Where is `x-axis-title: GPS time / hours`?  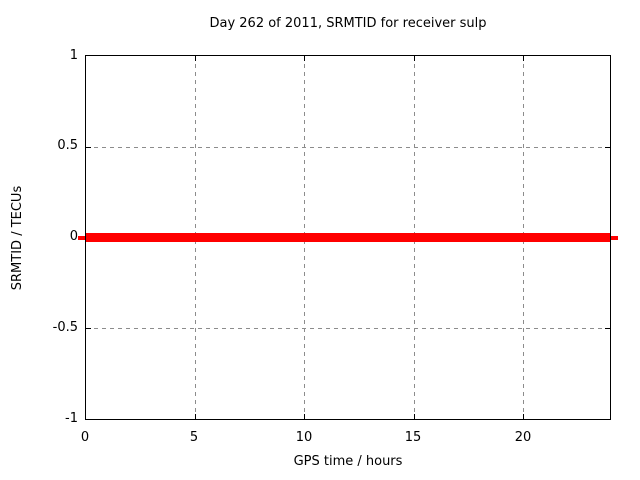
x-axis-title: GPS time / hours is located at coordinates (348, 461).